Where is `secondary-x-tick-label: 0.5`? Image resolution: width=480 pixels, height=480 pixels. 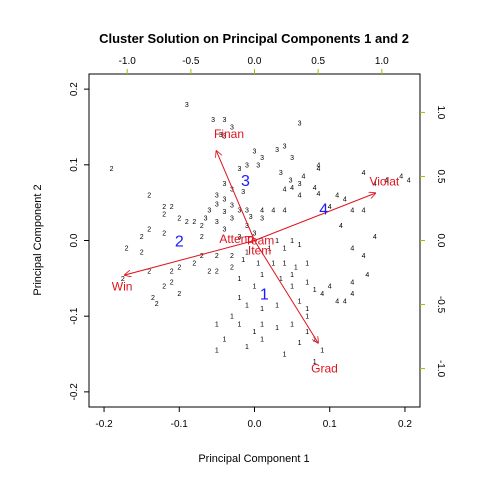 secondary-x-tick-label: 0.5 is located at coordinates (318, 61).